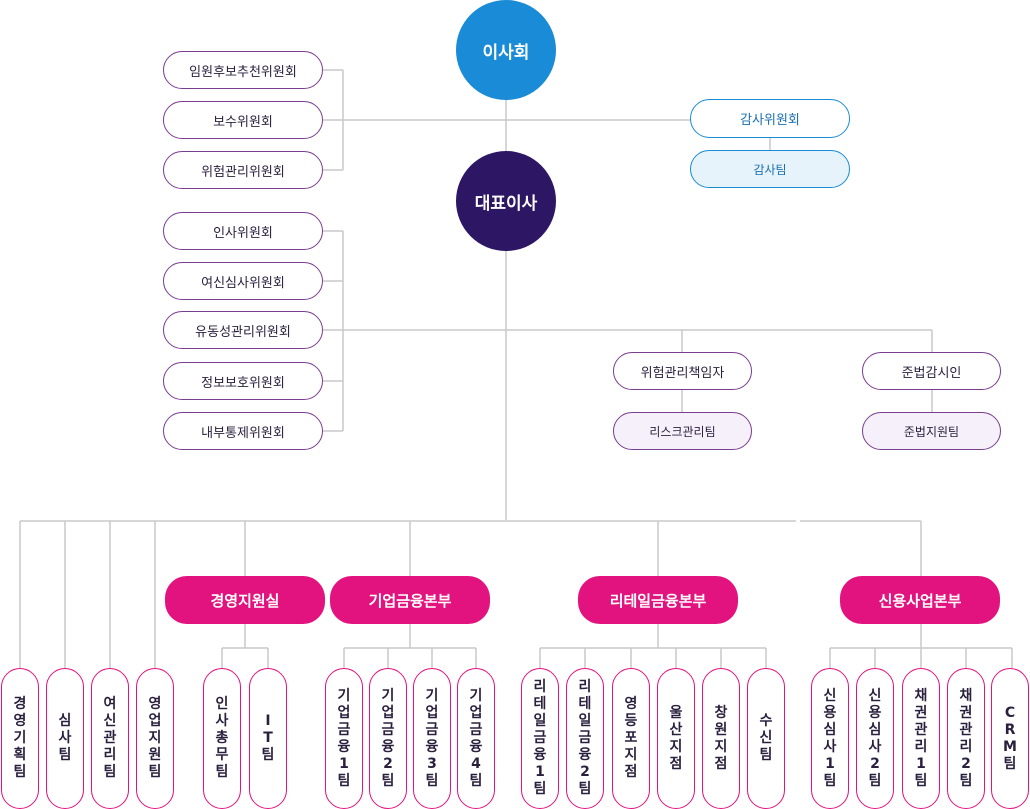  What do you see at coordinates (682, 431) in the screenshot?
I see `risk-management-team: 리스크관리팀` at bounding box center [682, 431].